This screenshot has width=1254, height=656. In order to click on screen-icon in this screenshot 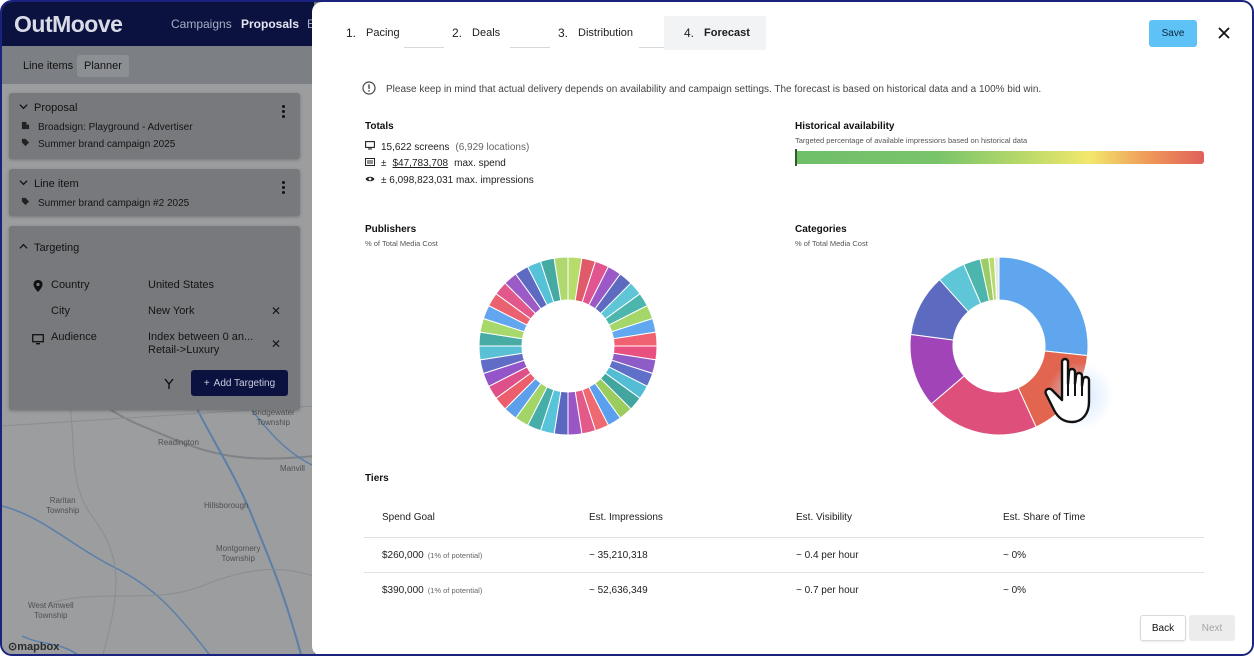, I will do `click(370, 147)`.